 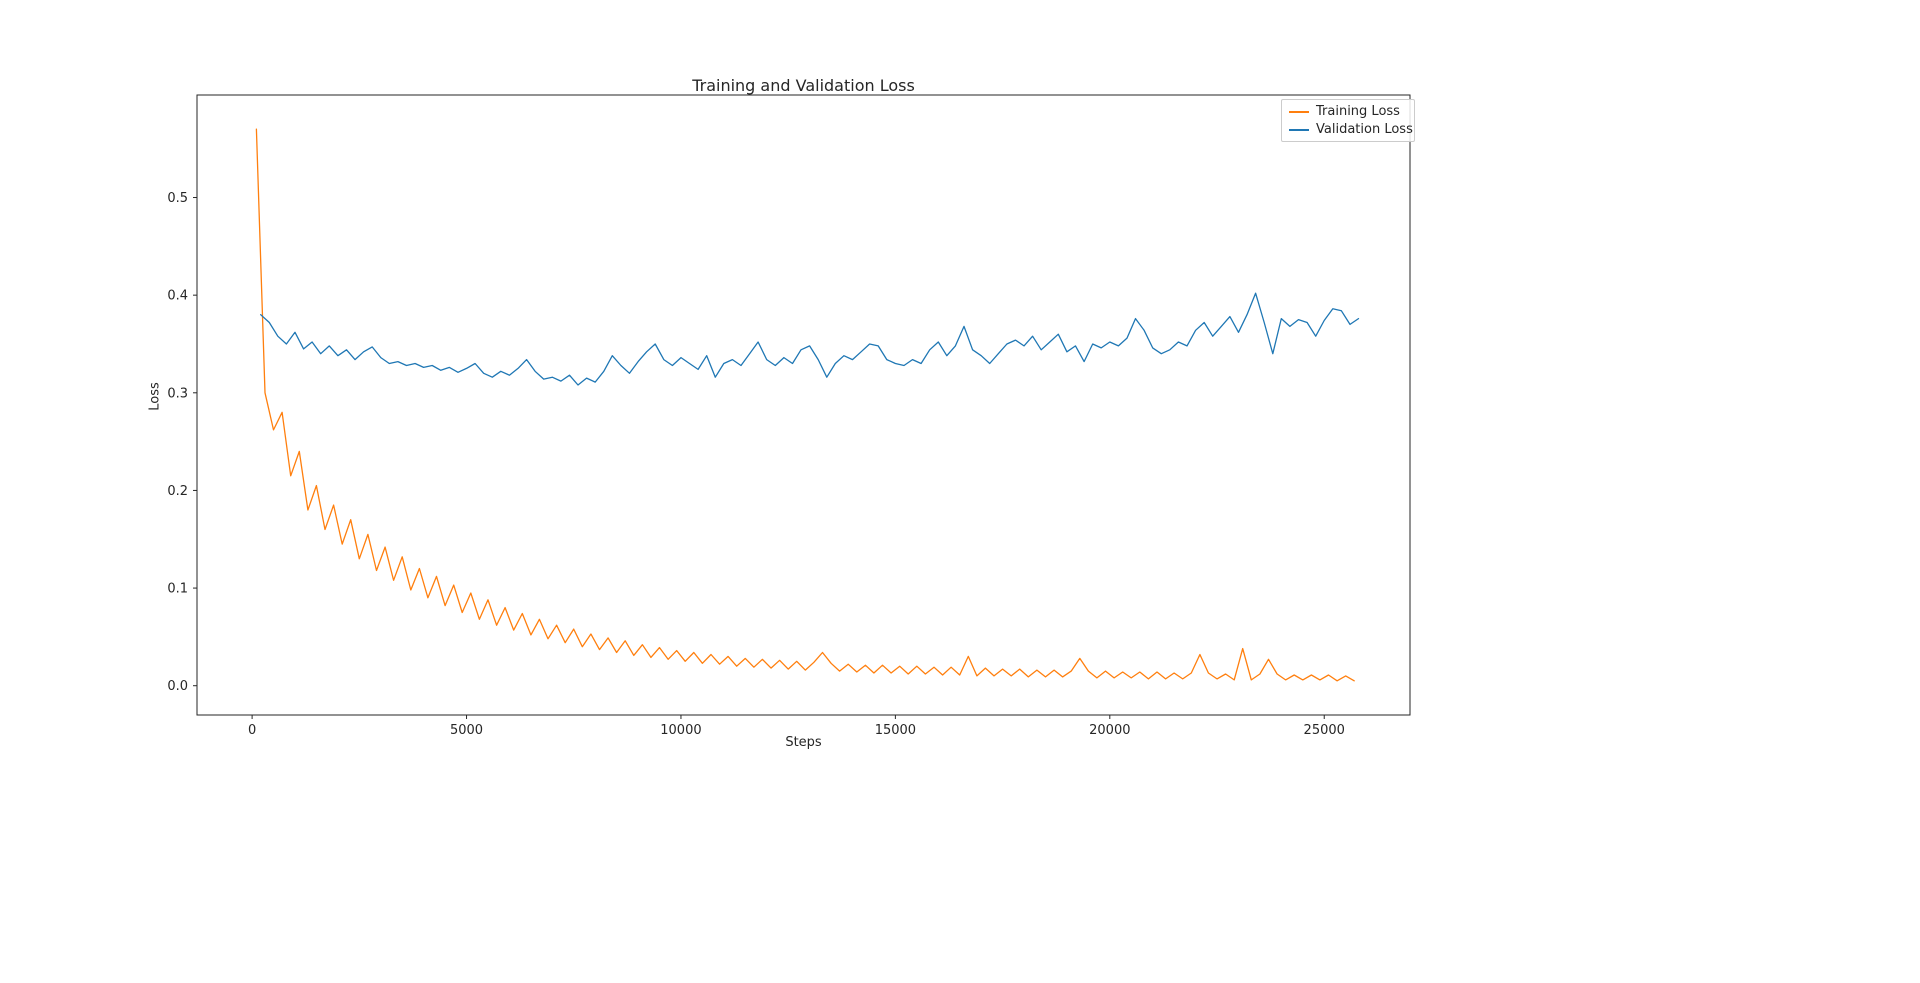 What do you see at coordinates (1109, 730) in the screenshot?
I see `x-tick-label: 20000` at bounding box center [1109, 730].